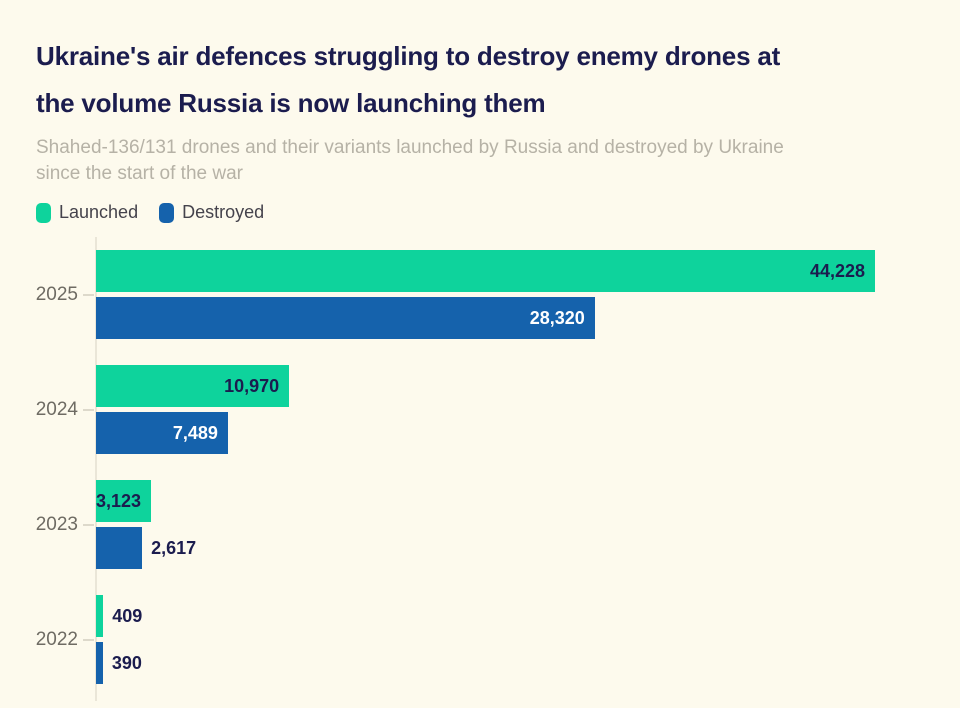 The image size is (960, 708). I want to click on bar-2024-launched: 10,970, so click(193, 386).